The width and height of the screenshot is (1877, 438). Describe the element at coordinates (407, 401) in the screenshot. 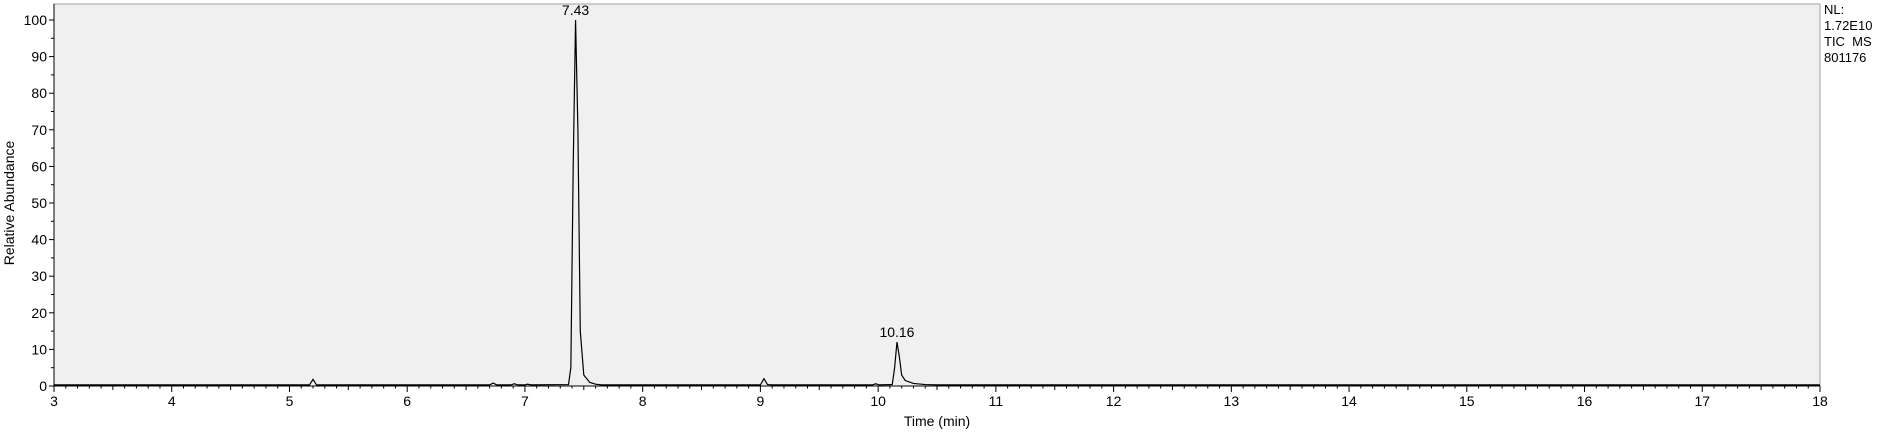

I see `x-tick-label: 6` at that location.